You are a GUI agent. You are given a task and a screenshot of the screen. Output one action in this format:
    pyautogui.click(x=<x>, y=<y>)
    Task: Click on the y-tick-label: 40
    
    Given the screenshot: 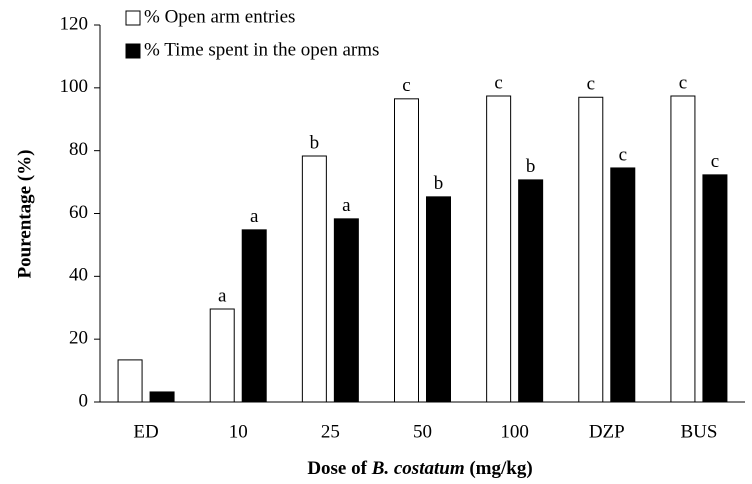 What is the action you would take?
    pyautogui.click(x=78, y=275)
    